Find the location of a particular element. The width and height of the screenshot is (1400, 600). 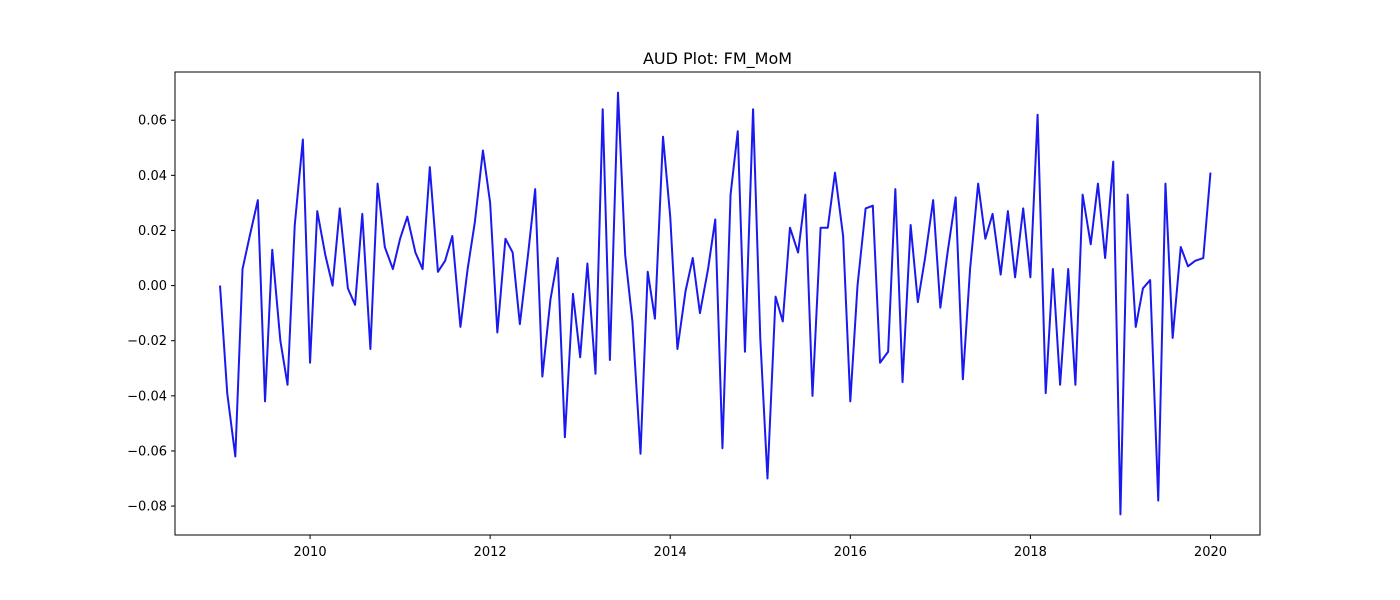

y-tick-label: −0.02 is located at coordinates (147, 341).